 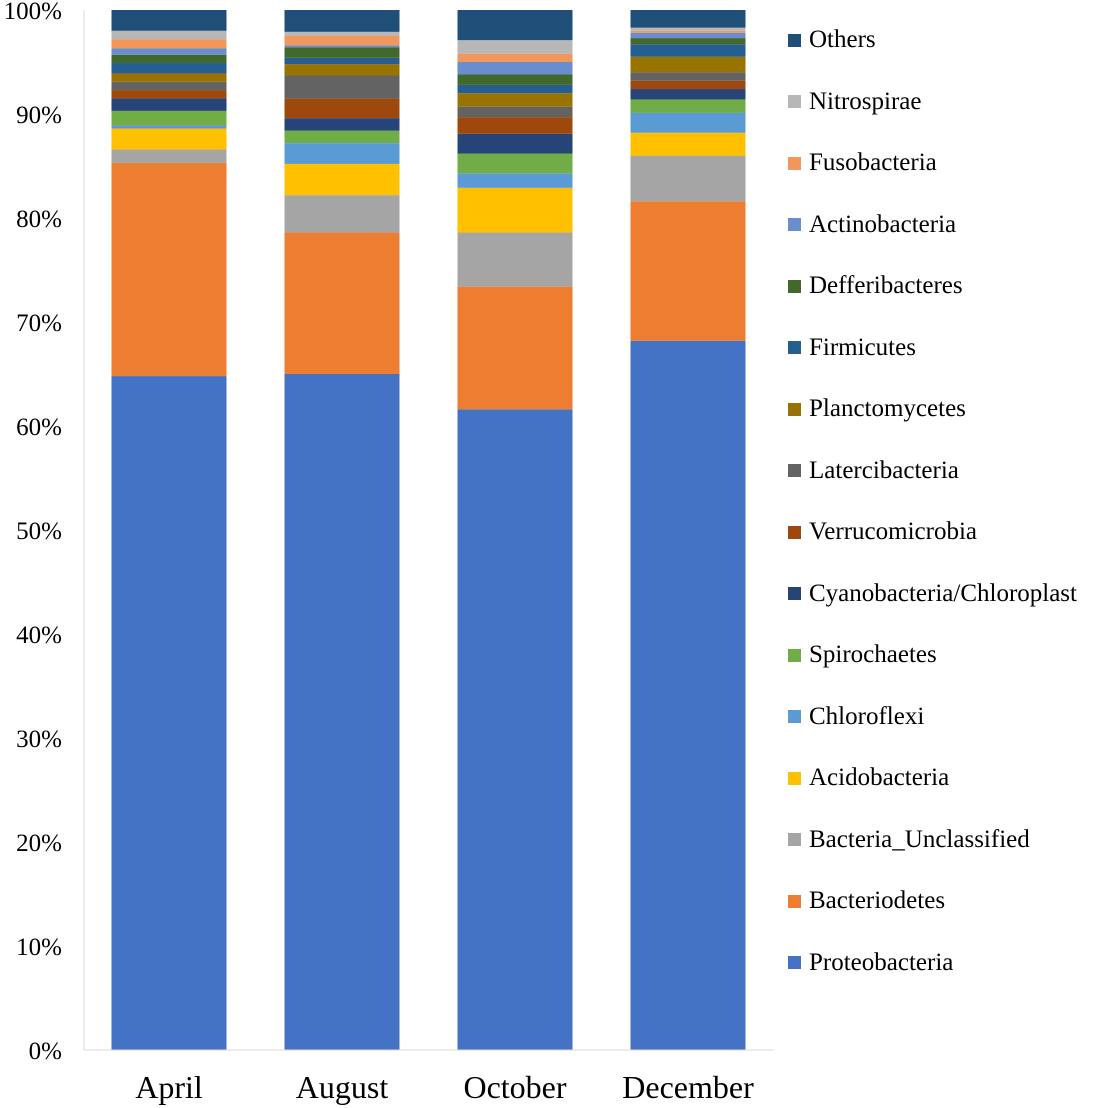 What do you see at coordinates (873, 162) in the screenshot?
I see `legend-label: Fusobacteria` at bounding box center [873, 162].